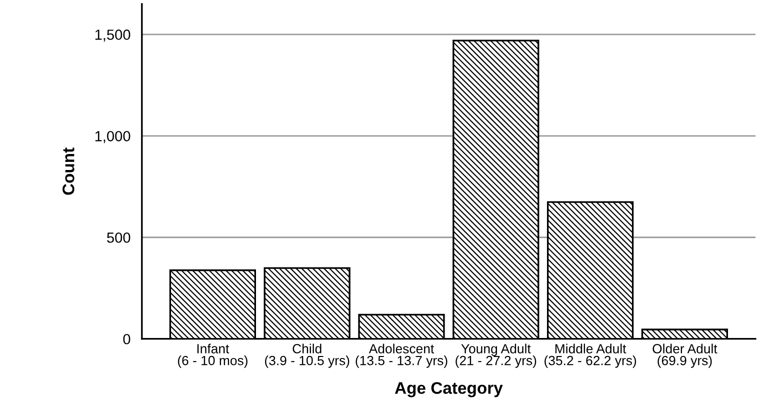 The image size is (767, 401). What do you see at coordinates (213, 356) in the screenshot?
I see `x-tick-label: Infant (6 - 10 mos)` at bounding box center [213, 356].